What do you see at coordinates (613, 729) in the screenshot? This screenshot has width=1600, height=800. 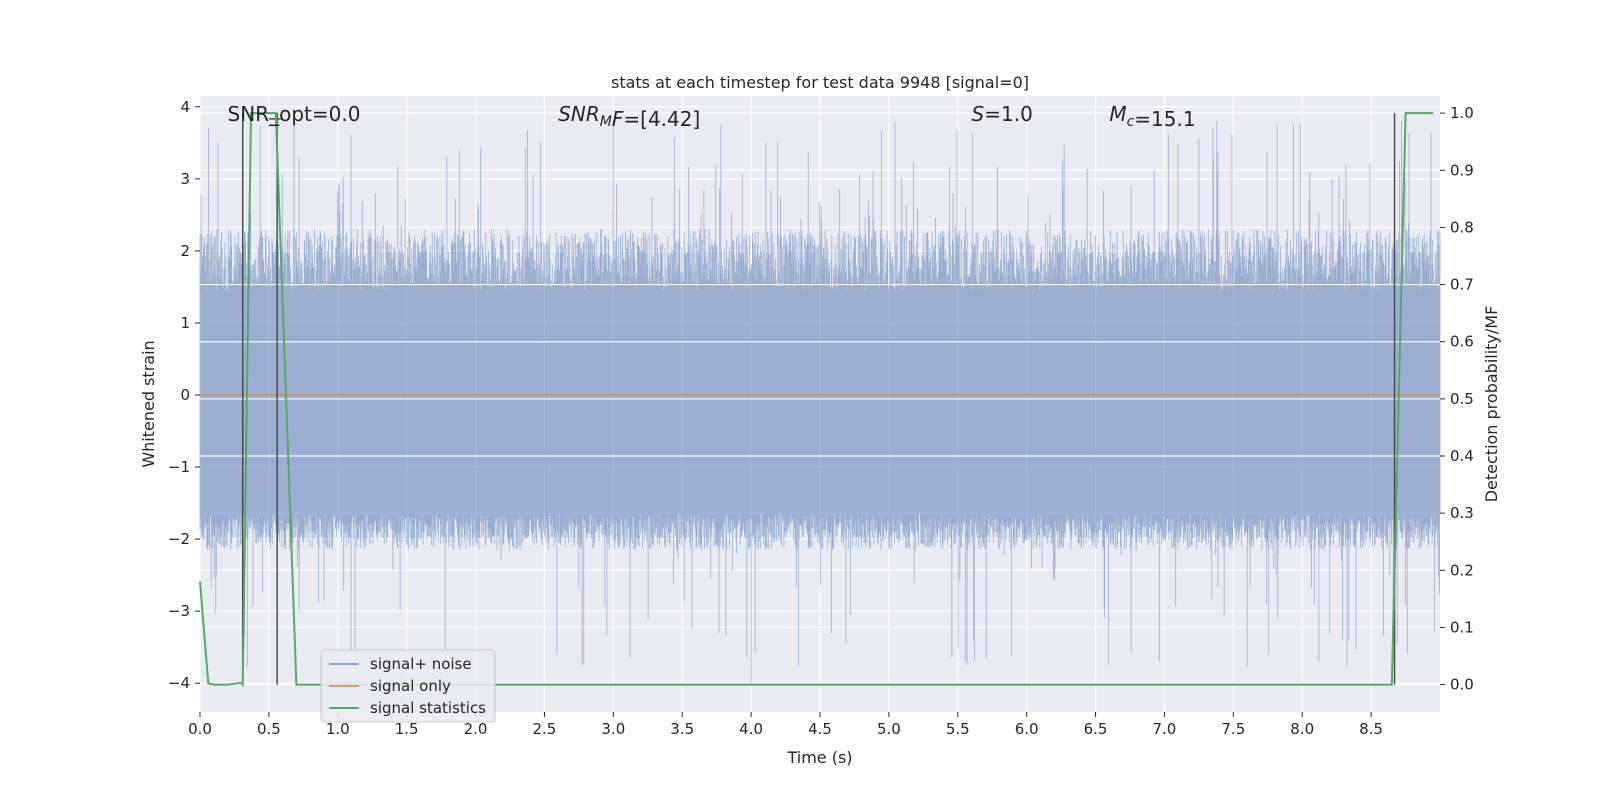 I see `x-tick-label: 3.0` at bounding box center [613, 729].